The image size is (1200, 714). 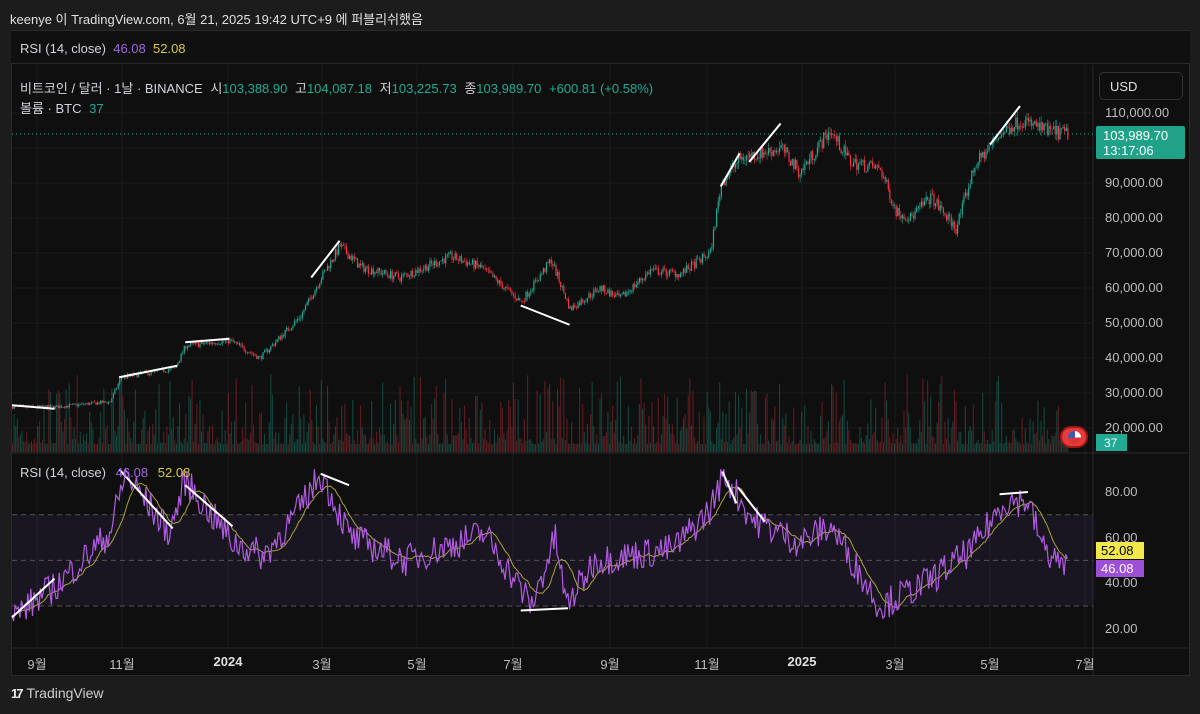 What do you see at coordinates (63, 472) in the screenshot?
I see `rsi-label: RSI (14, close)` at bounding box center [63, 472].